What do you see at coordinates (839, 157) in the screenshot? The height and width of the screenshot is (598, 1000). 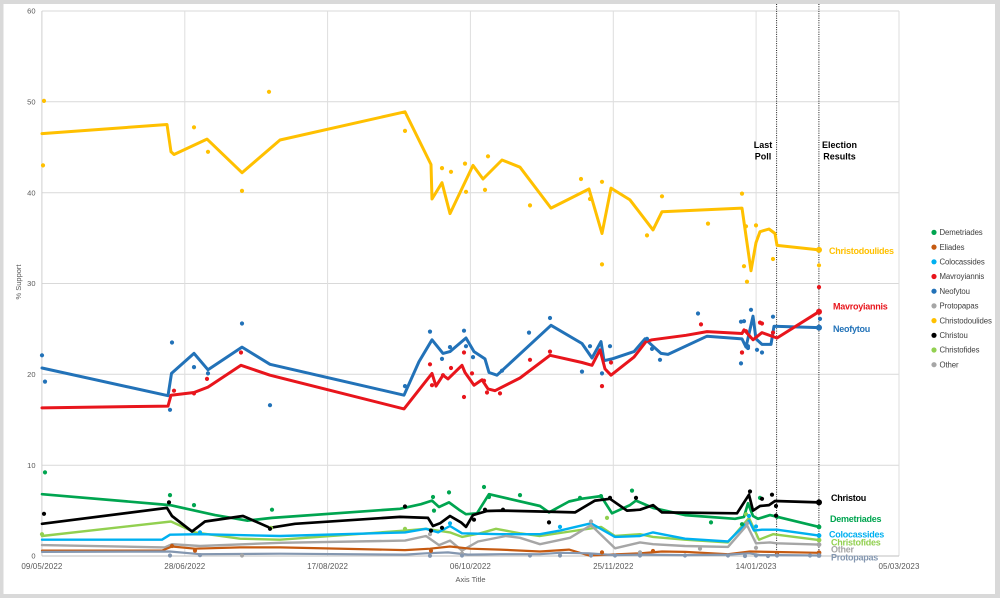 I see `svg-text: Results` at bounding box center [839, 157].